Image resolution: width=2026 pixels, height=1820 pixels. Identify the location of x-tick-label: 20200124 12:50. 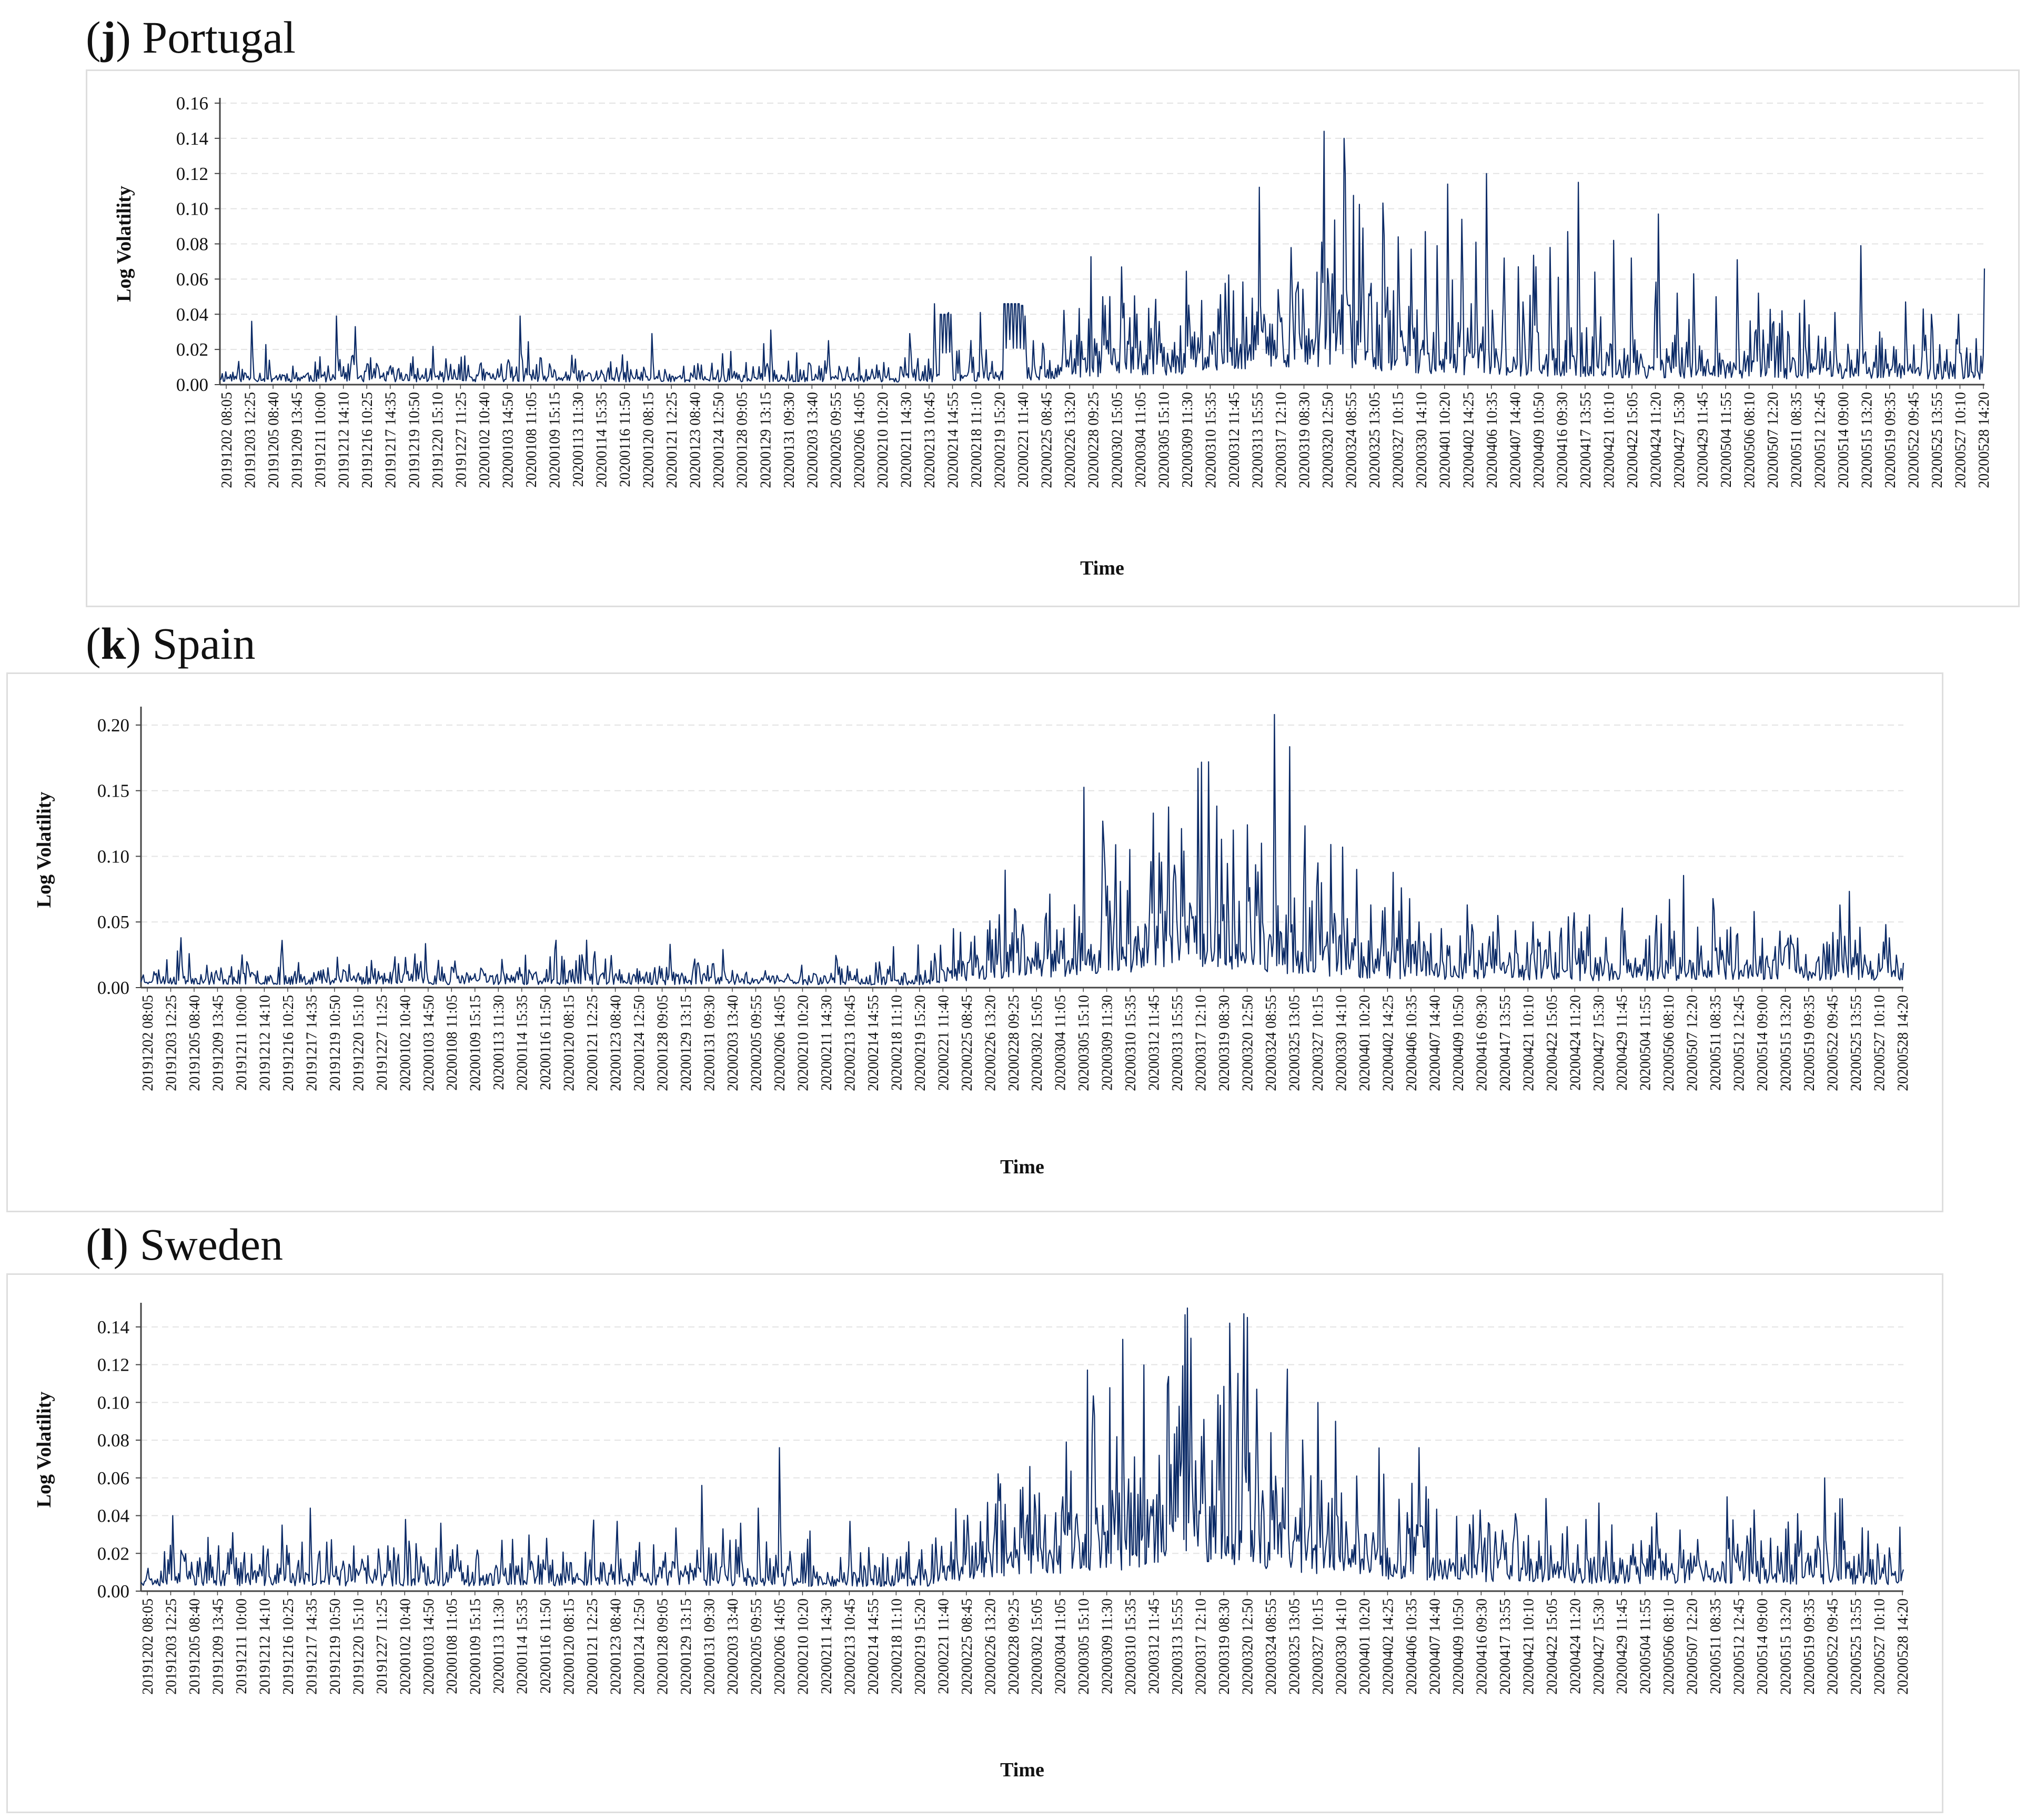
(639, 1043).